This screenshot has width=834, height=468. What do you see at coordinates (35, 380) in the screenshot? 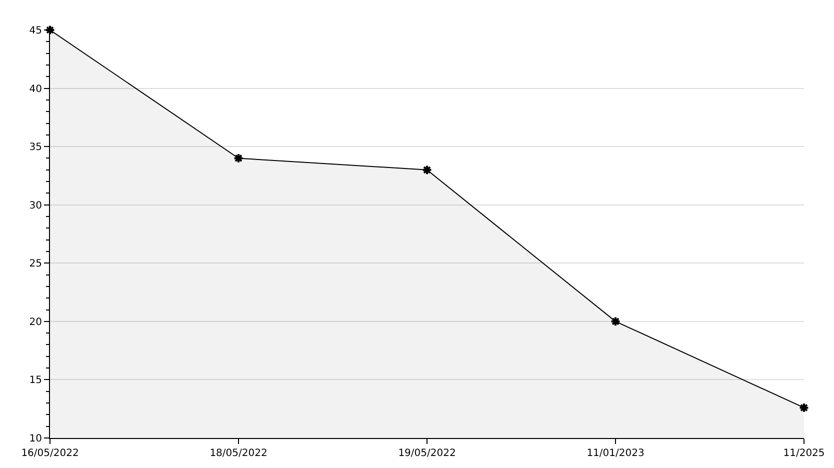
I see `y-tick-label: 15` at bounding box center [35, 380].